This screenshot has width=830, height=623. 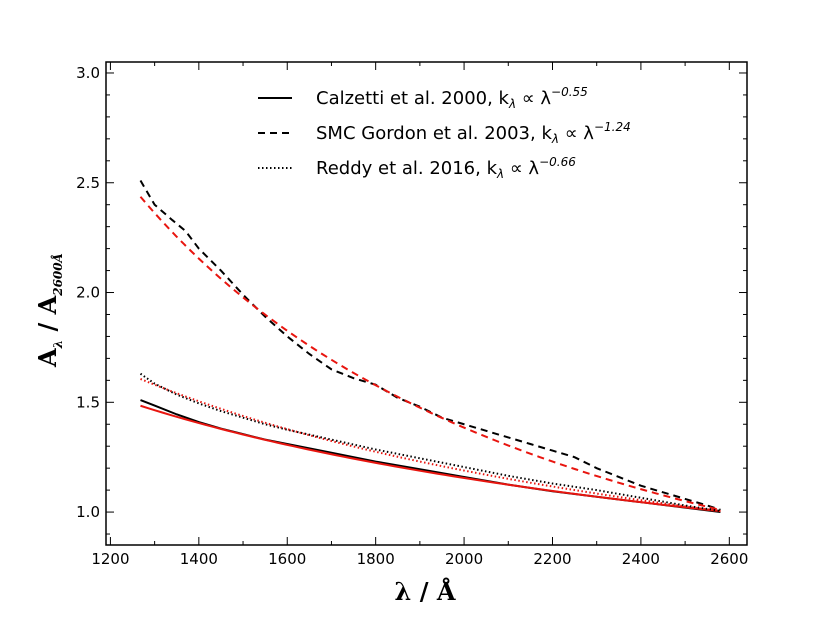 I want to click on y-tick-label-1.5: 1.5, so click(x=88, y=402).